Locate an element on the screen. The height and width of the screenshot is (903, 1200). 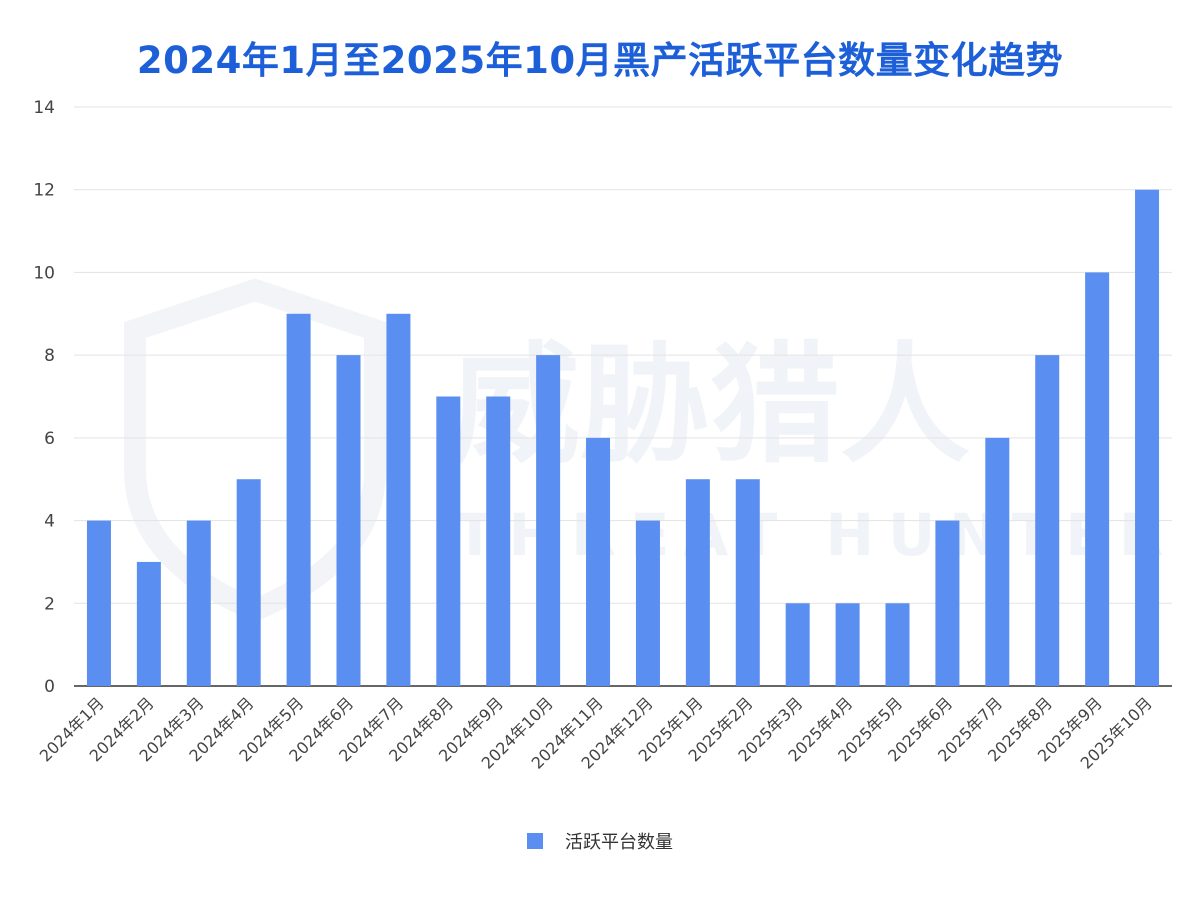
y-tick-label: 0 is located at coordinates (49, 687).